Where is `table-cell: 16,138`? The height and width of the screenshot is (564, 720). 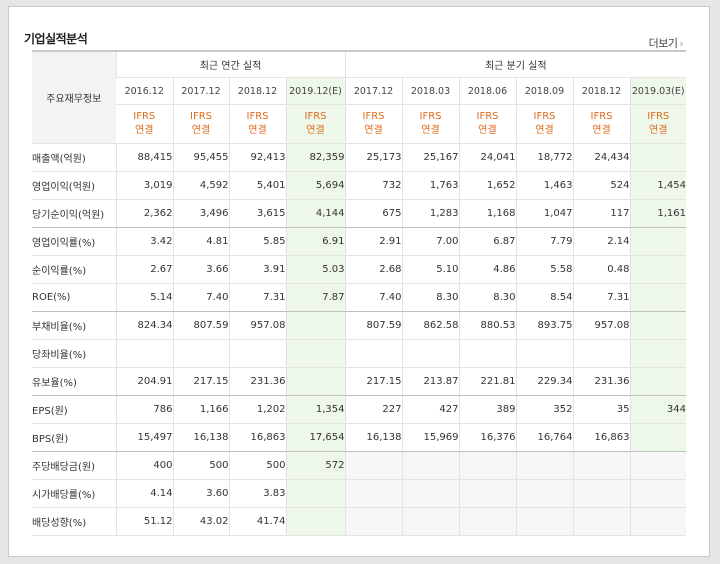
table-cell: 16,138 is located at coordinates (373, 437).